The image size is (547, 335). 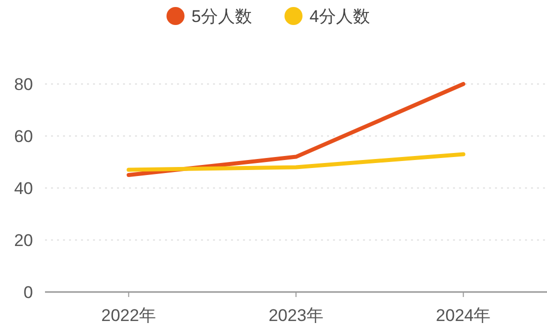 What do you see at coordinates (23, 240) in the screenshot?
I see `y-tick-label: 20` at bounding box center [23, 240].